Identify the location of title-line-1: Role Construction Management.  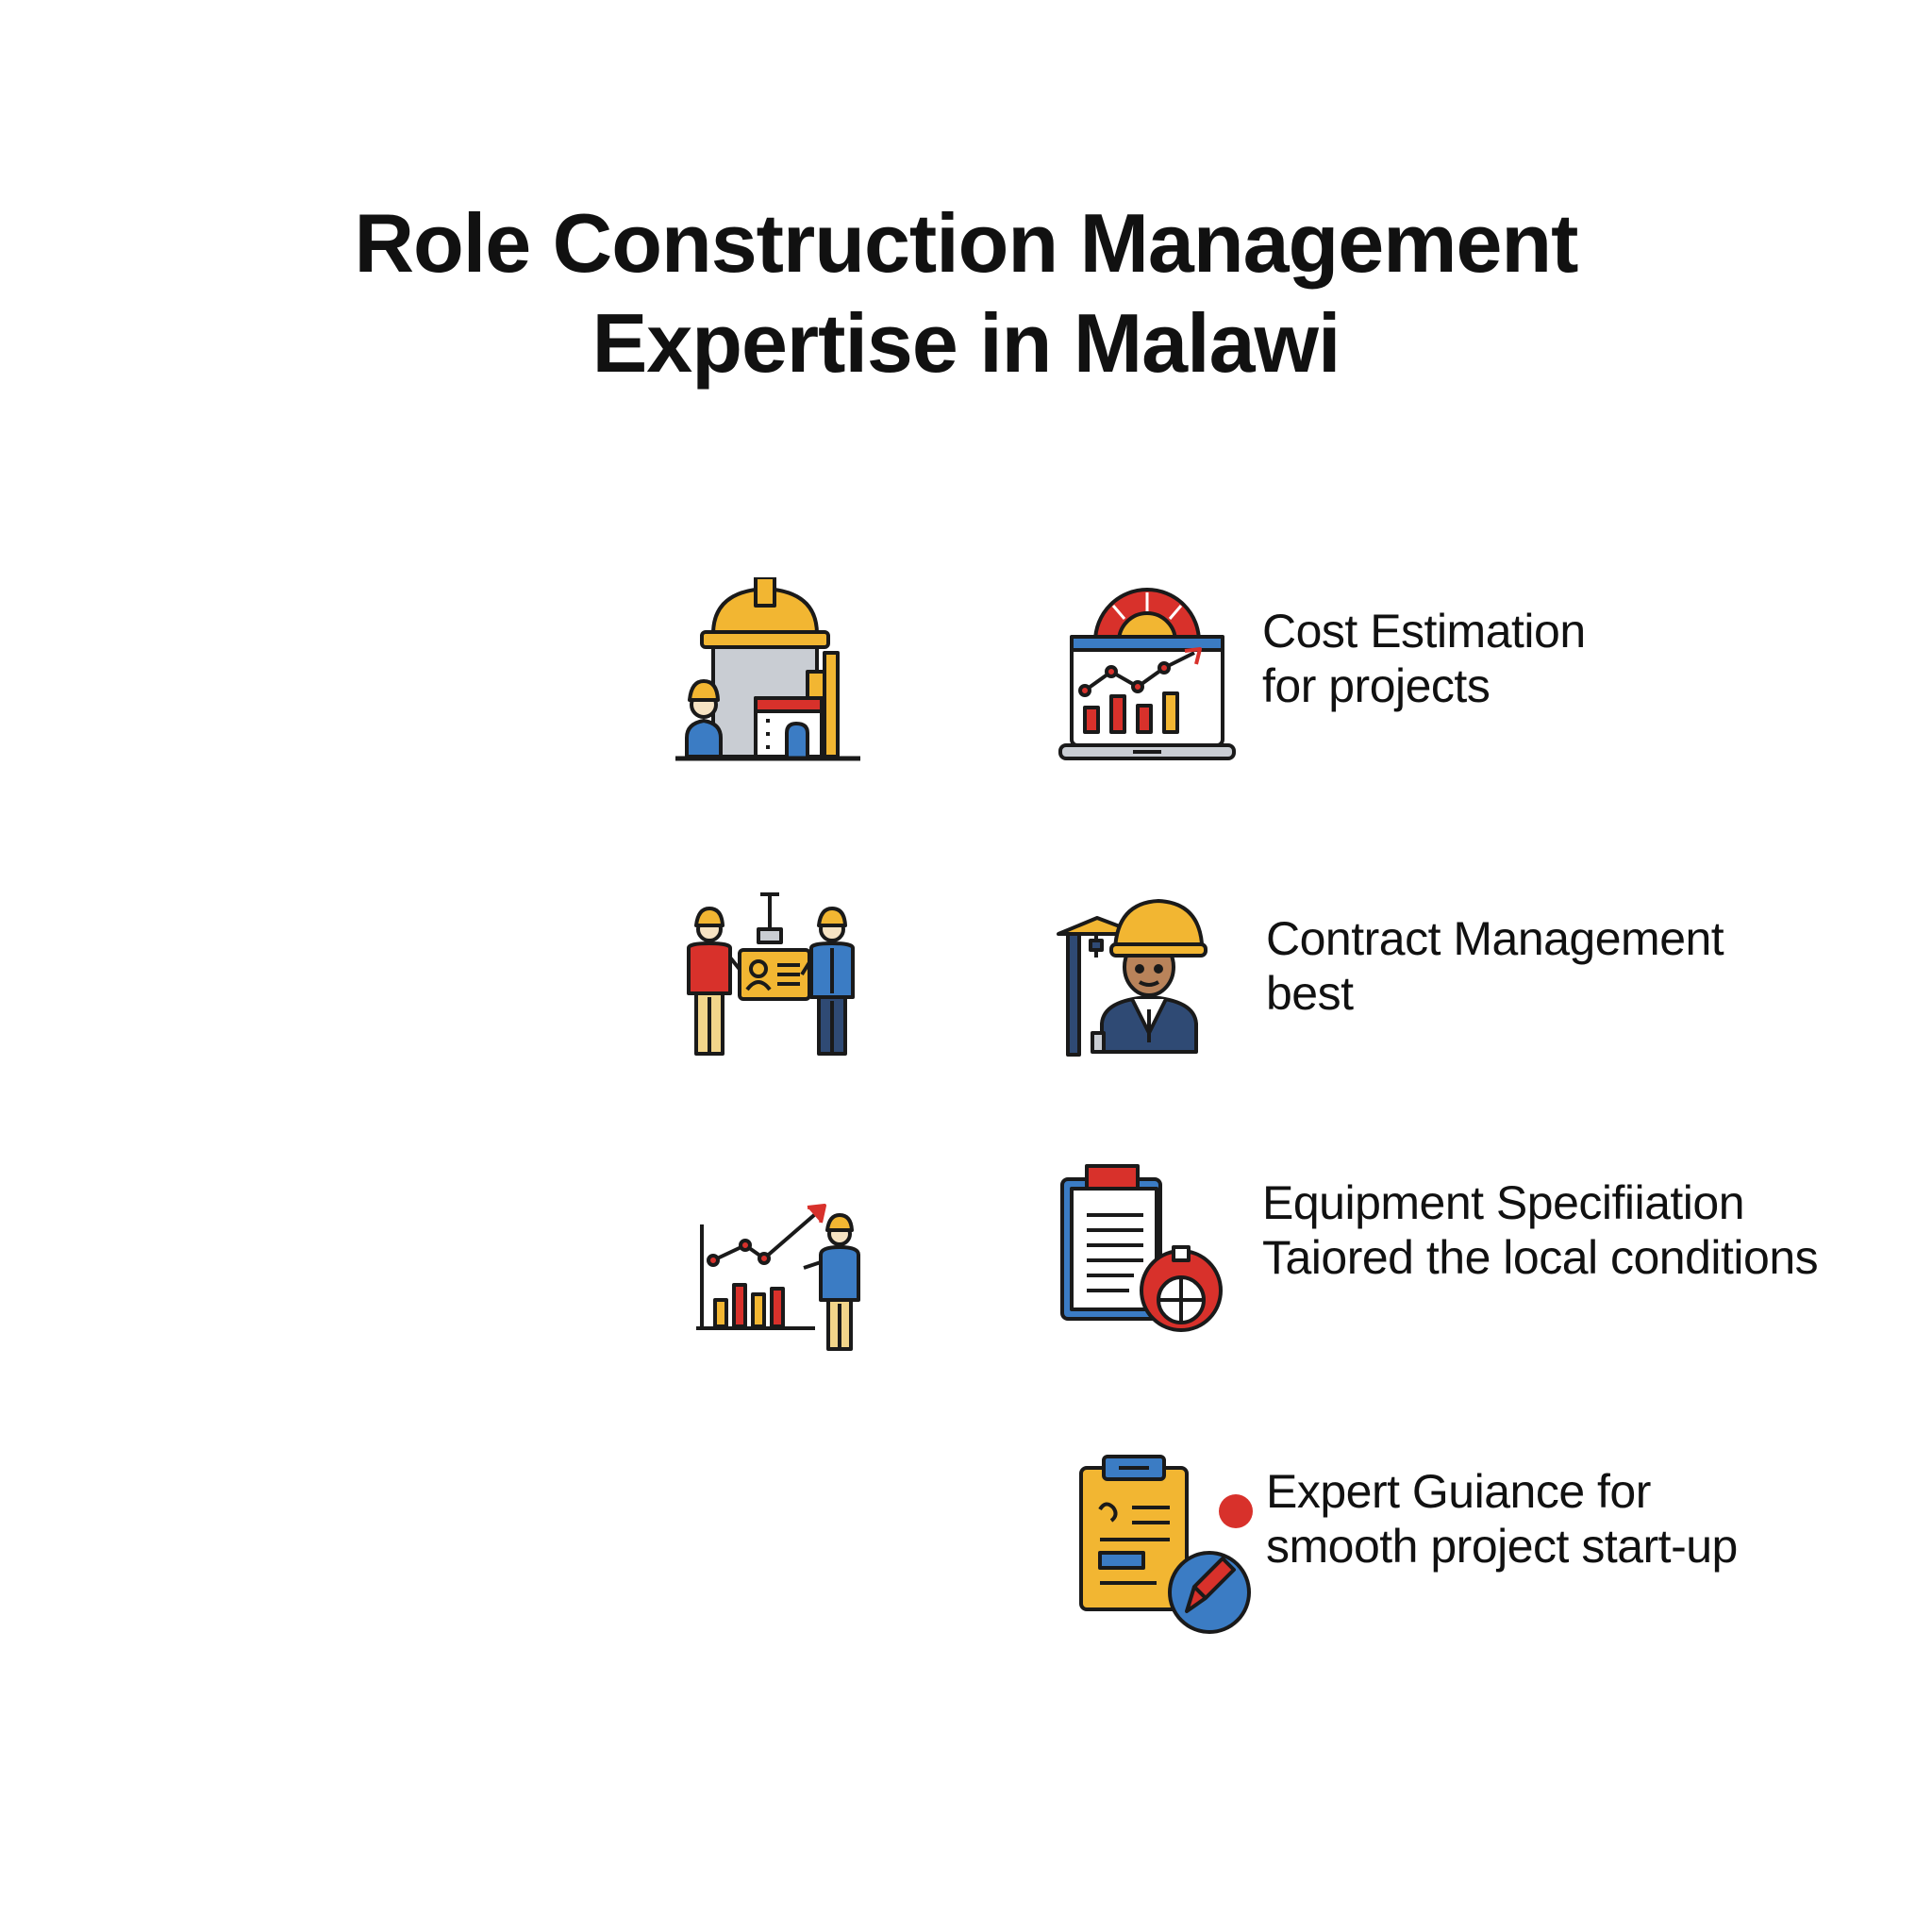
(967, 243).